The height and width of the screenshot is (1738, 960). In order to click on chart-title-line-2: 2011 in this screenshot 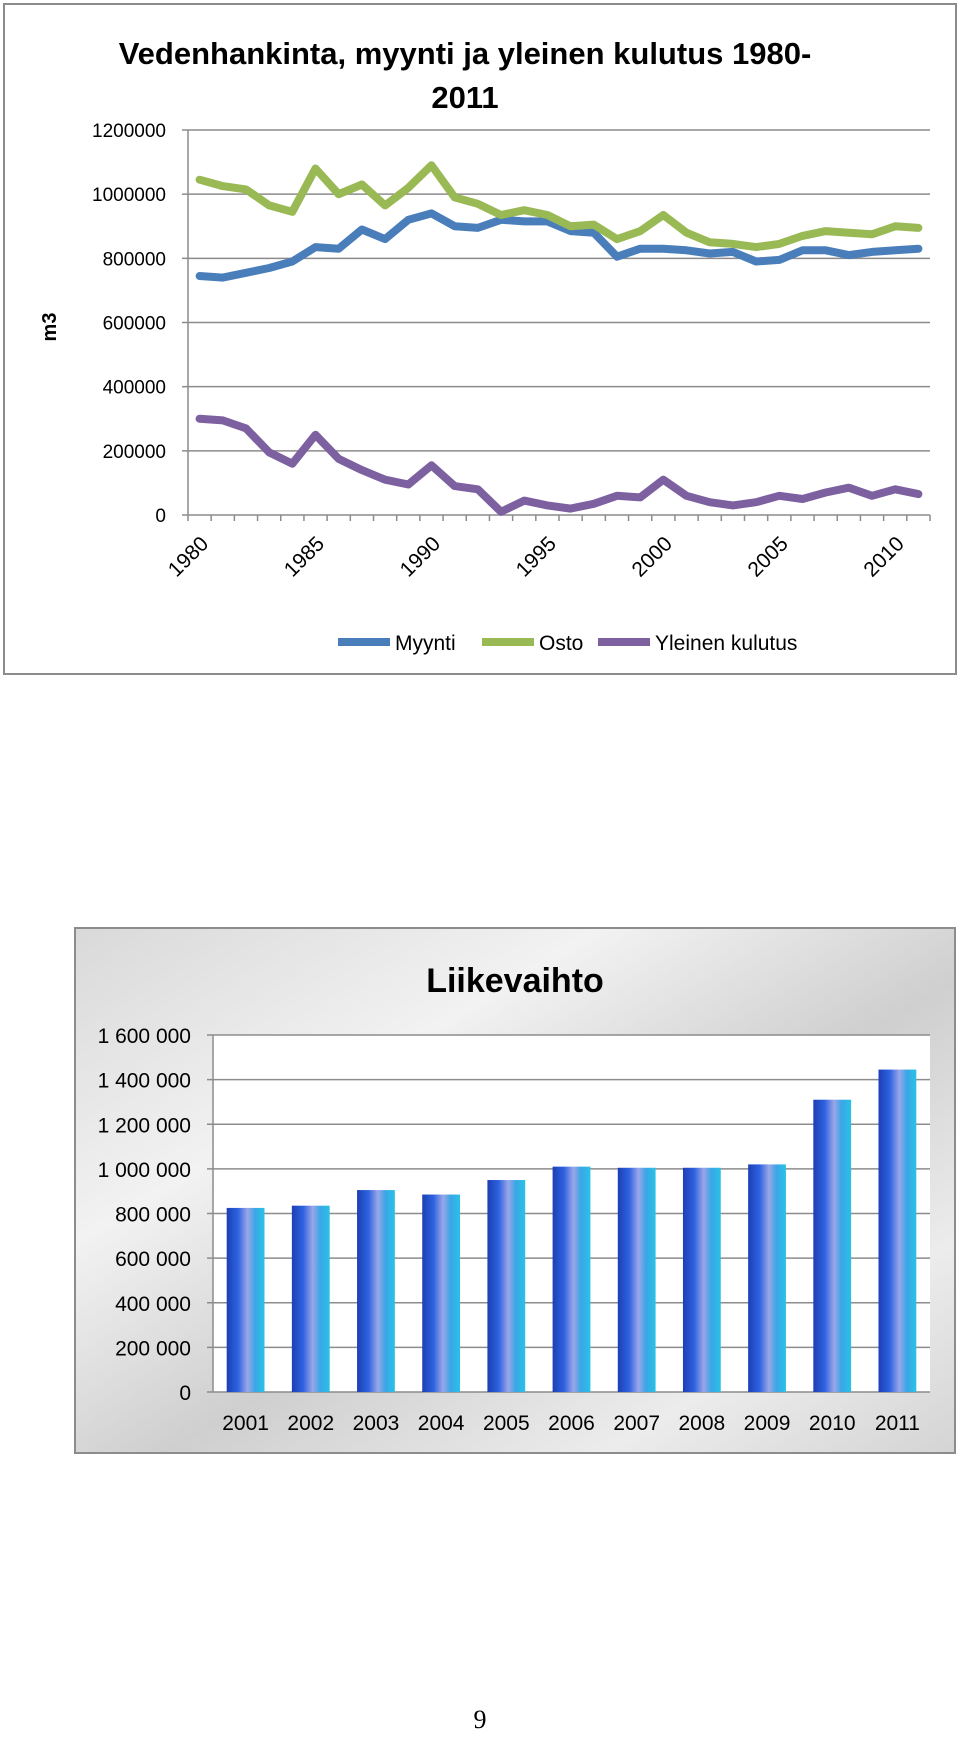, I will do `click(464, 97)`.